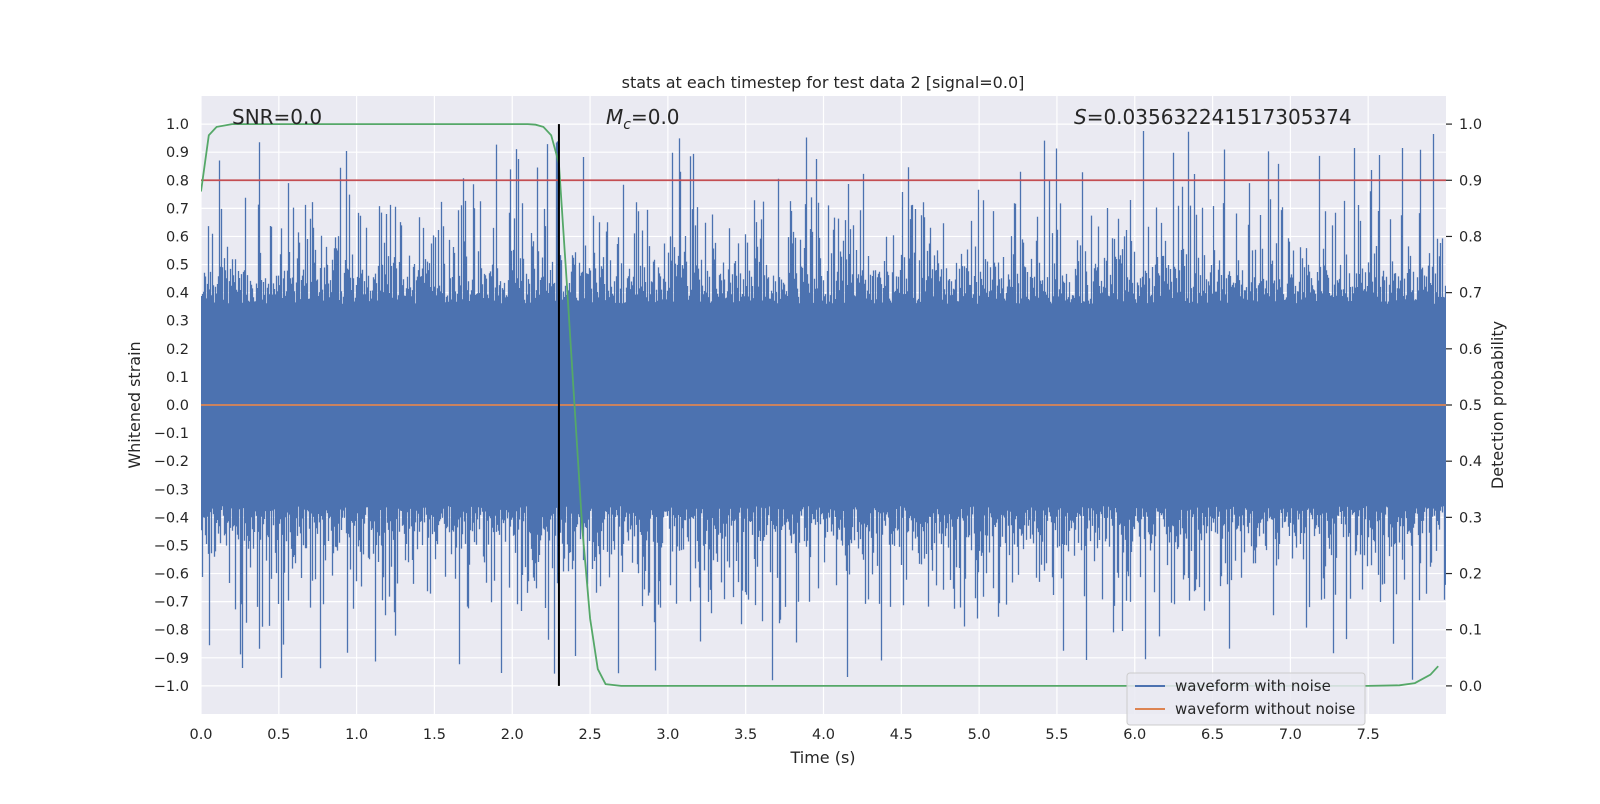 Image resolution: width=1600 pixels, height=804 pixels. I want to click on x-tick-label: 4.0, so click(823, 735).